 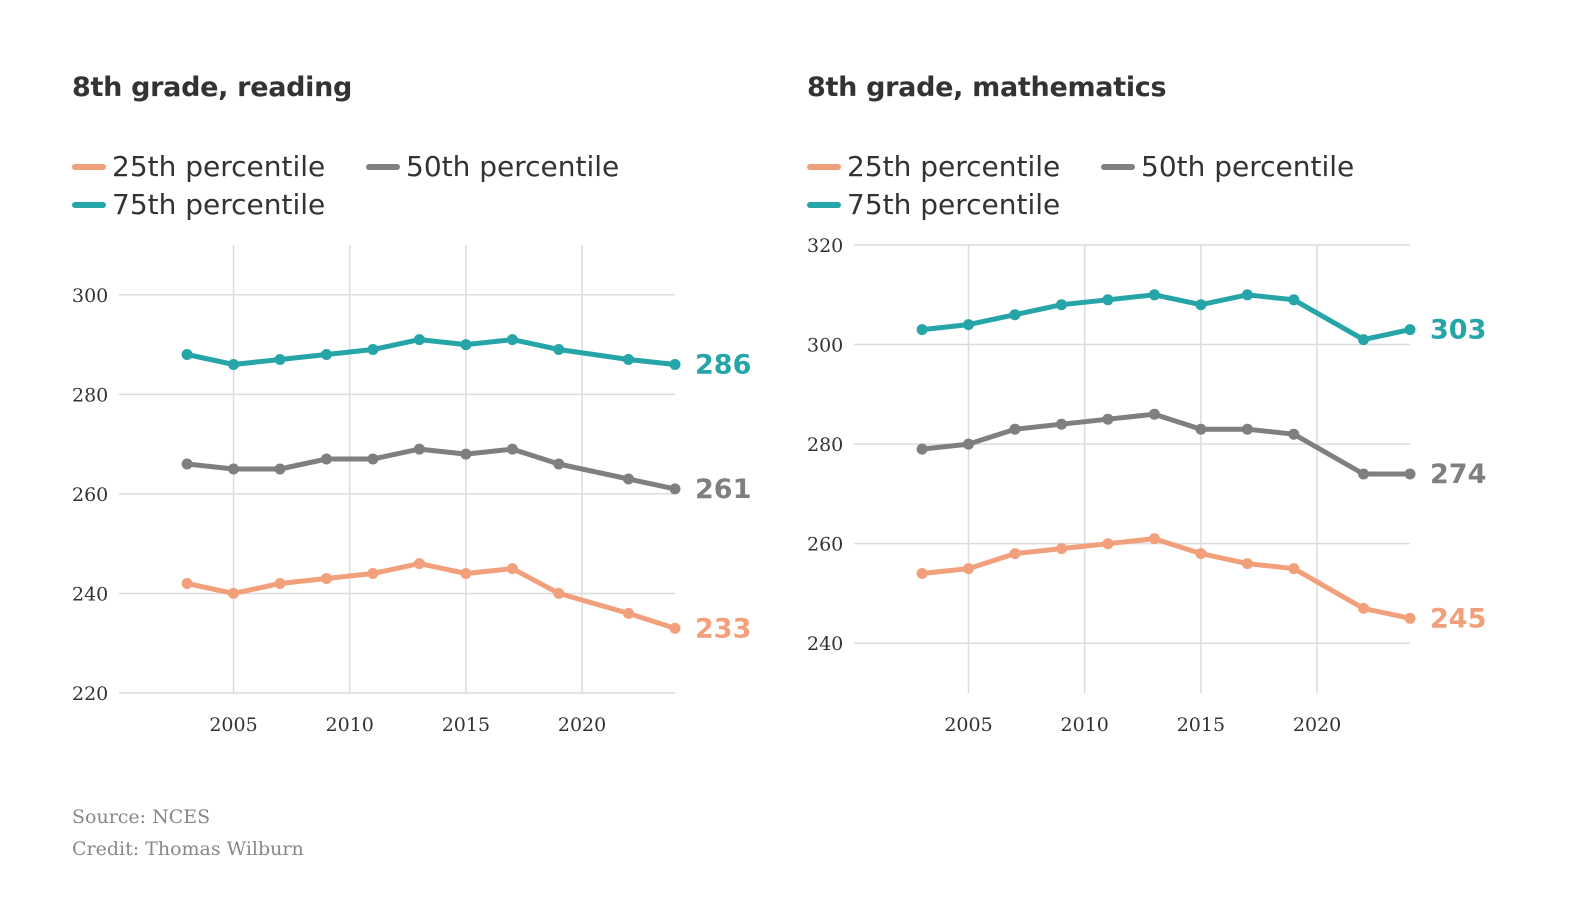 What do you see at coordinates (825, 246) in the screenshot?
I see `y-tick-label: 320` at bounding box center [825, 246].